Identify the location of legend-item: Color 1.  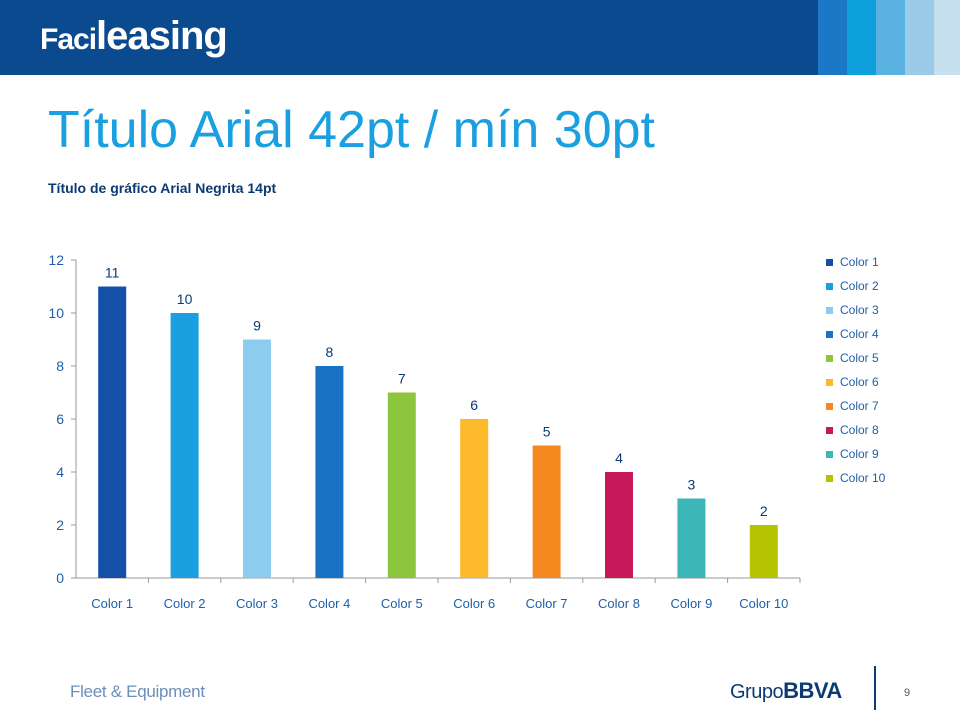
(886, 262).